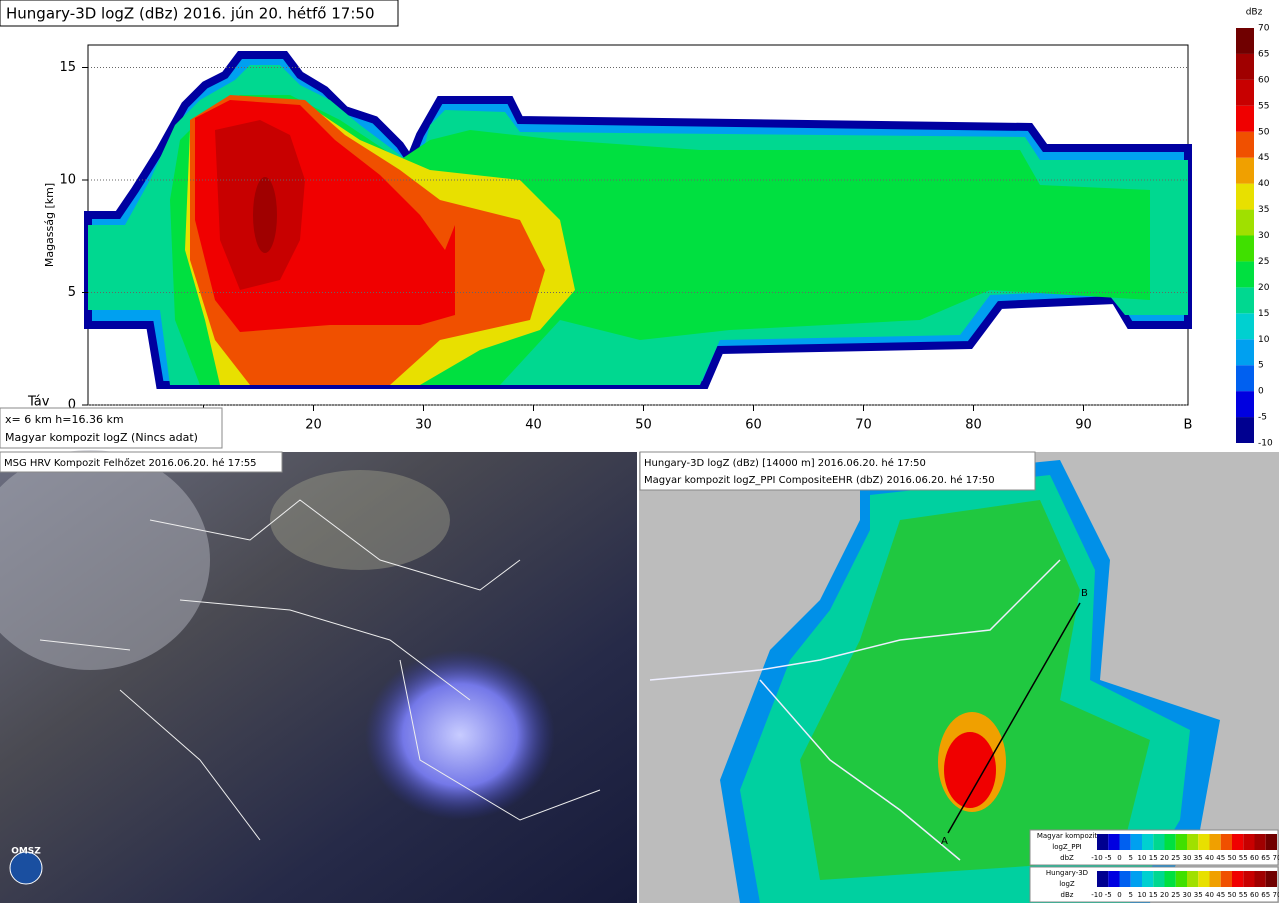  I want to click on legend-tick: 15, so click(1153, 895).